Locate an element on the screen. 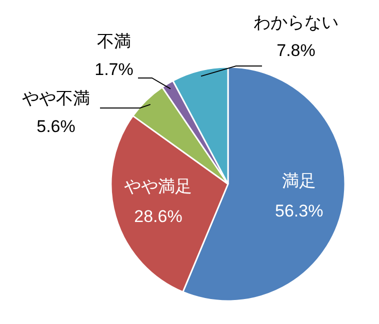 The height and width of the screenshot is (324, 379). slice-label: 不満 is located at coordinates (114, 41).